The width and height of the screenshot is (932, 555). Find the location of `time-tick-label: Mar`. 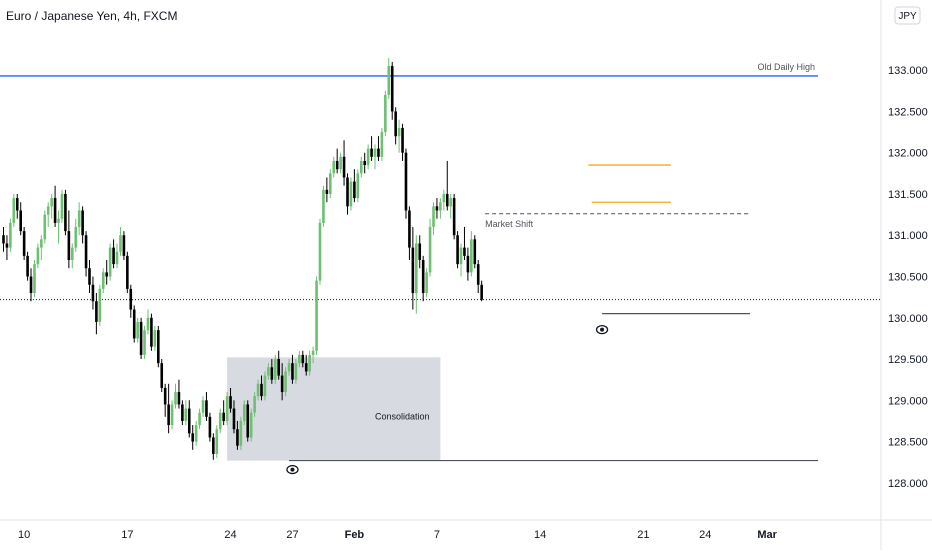

time-tick-label: Mar is located at coordinates (767, 535).